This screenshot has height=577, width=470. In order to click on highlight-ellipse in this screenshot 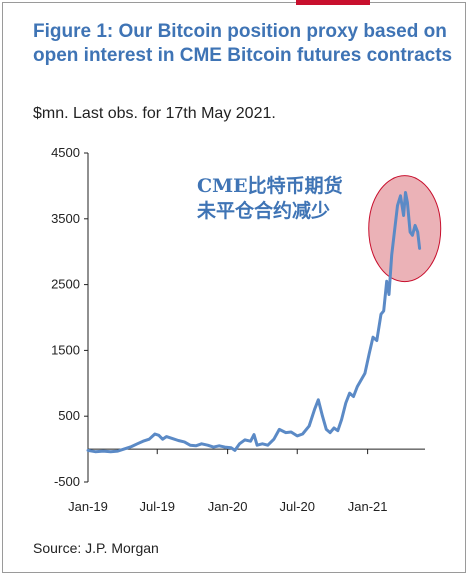, I will do `click(405, 229)`.